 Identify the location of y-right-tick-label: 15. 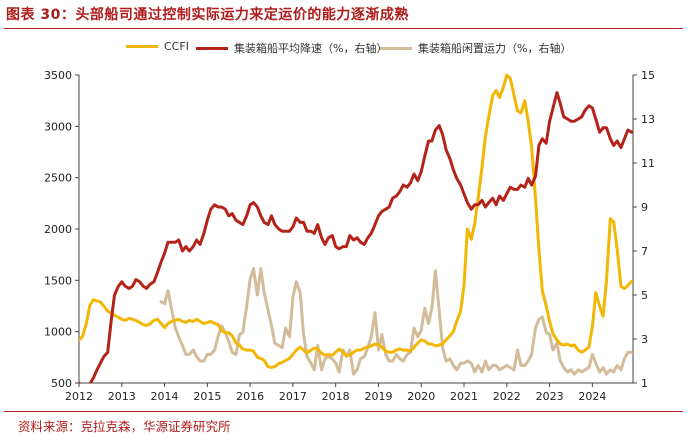
(648, 75).